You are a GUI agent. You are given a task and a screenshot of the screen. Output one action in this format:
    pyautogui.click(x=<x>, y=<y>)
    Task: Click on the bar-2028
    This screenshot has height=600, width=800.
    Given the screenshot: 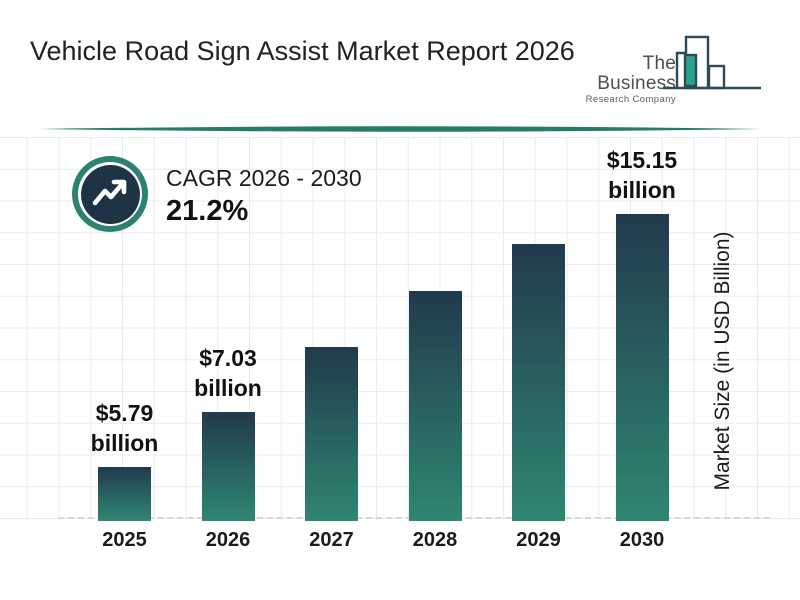 What is the action you would take?
    pyautogui.click(x=435, y=406)
    